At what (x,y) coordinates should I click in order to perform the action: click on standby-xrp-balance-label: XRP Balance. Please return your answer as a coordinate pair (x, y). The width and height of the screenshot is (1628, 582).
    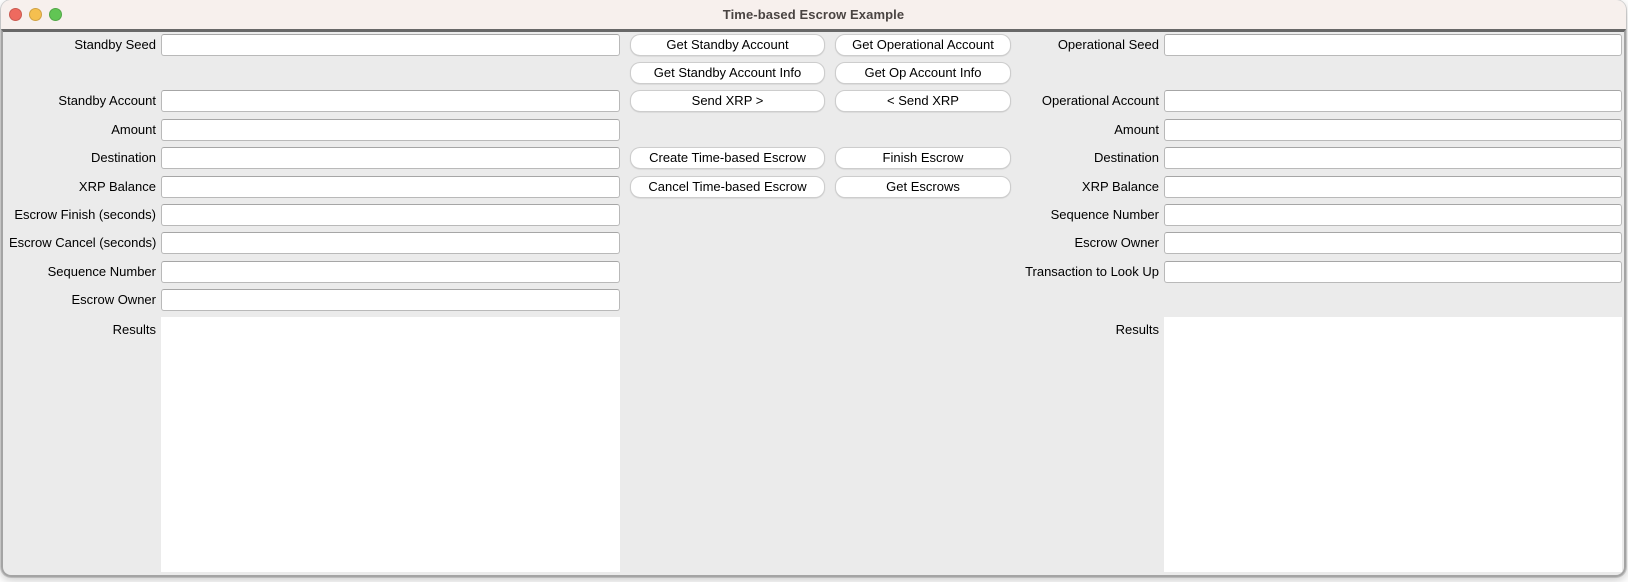
    Looking at the image, I should click on (117, 186).